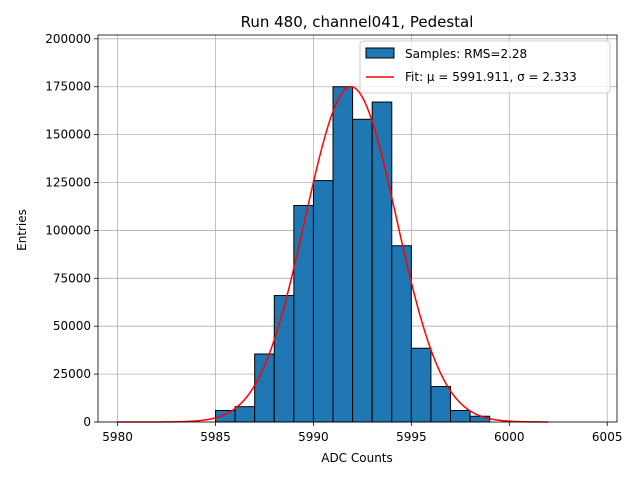  I want to click on legend-samples-label: Samples: RMS=2.28, so click(466, 54).